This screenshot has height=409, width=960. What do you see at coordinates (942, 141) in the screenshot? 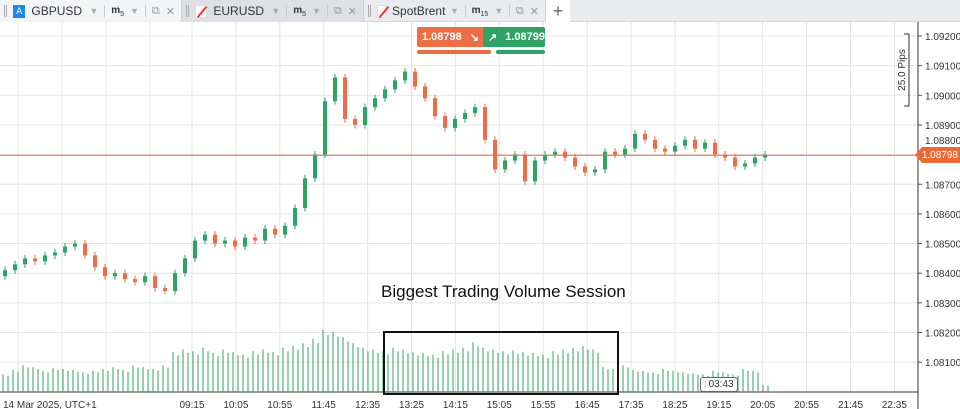
I see `price-label: 1.08800` at bounding box center [942, 141].